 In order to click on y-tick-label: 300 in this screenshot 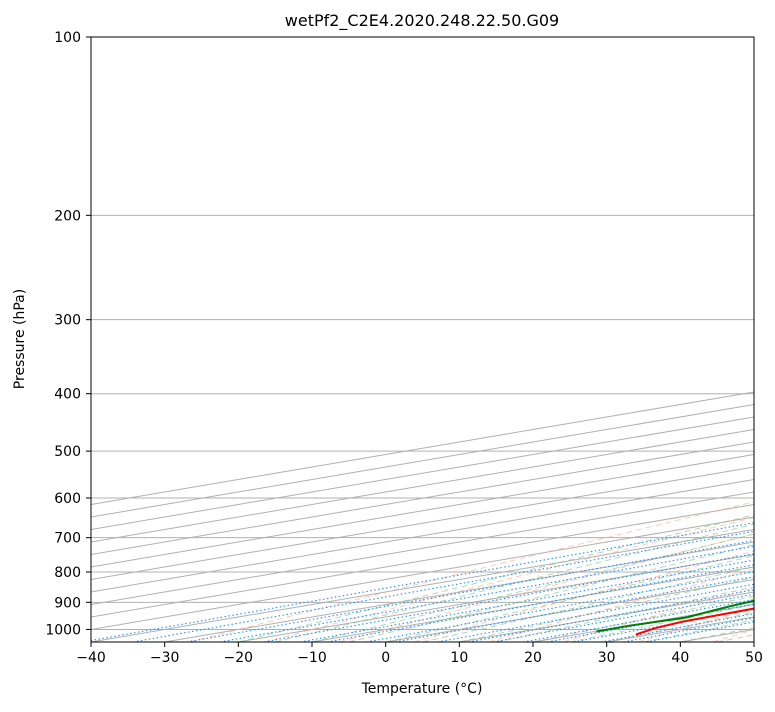, I will do `click(67, 321)`.